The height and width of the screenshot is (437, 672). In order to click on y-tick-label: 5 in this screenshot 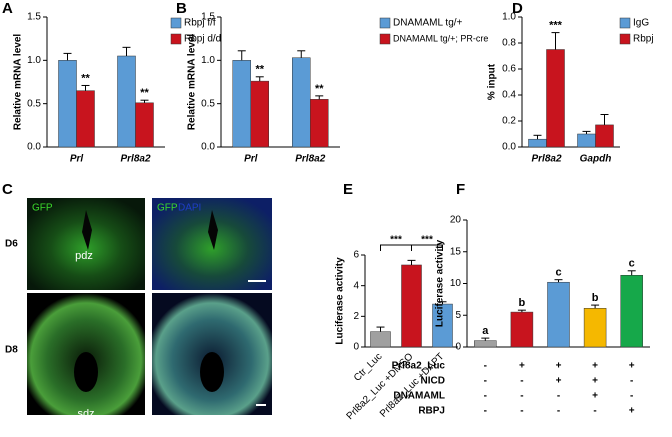, I will do `click(458, 315)`.